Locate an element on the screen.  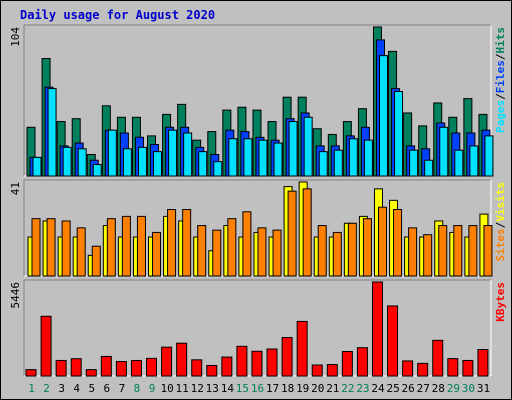
x-tick-label: 15 is located at coordinates (242, 388).